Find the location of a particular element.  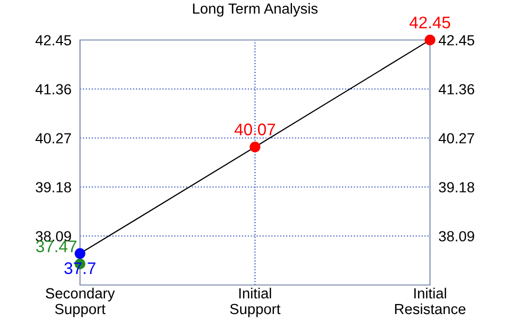

y2-tick-label: 39.18 is located at coordinates (456, 187).